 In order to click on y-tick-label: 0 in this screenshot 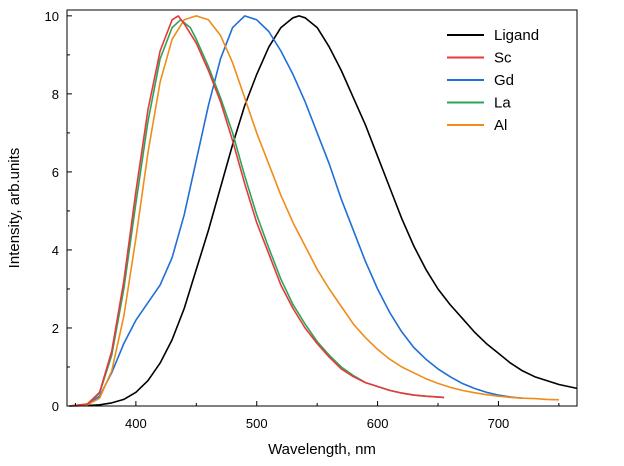, I will do `click(55, 406)`.